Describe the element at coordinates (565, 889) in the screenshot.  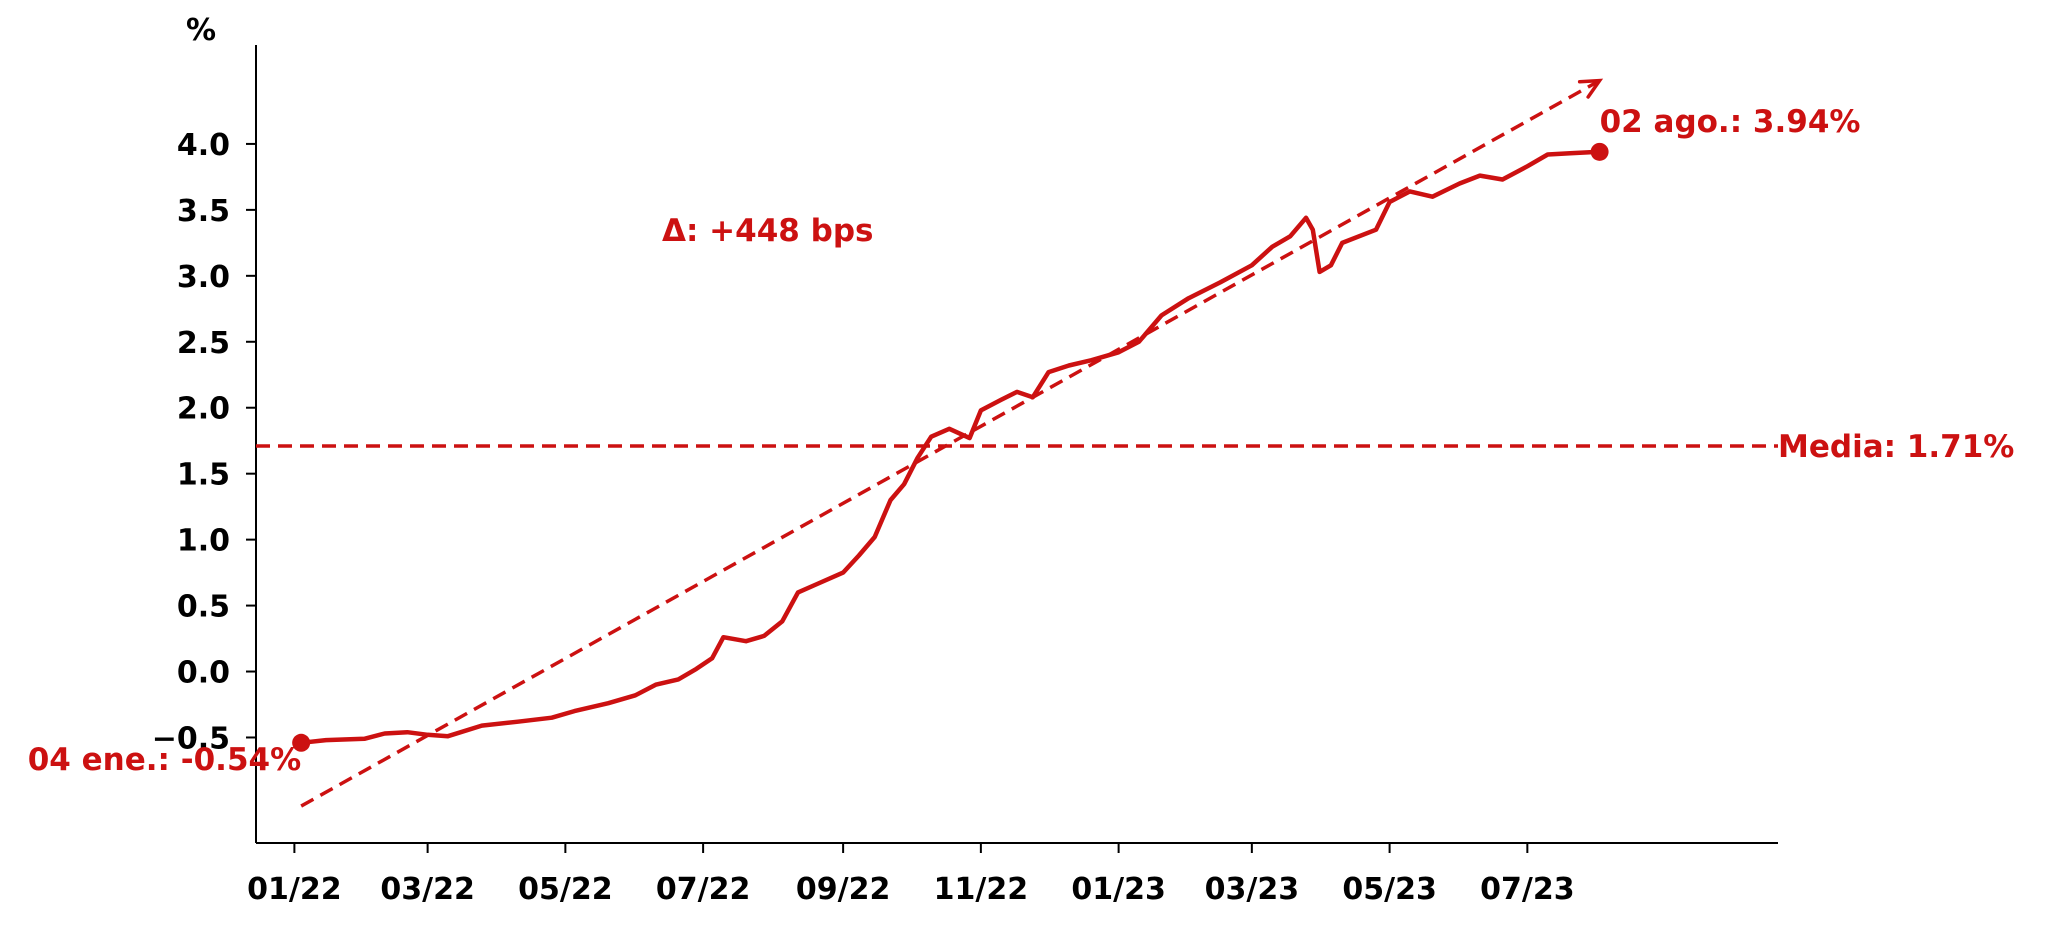
I see `x-tick-label: 05/22` at that location.